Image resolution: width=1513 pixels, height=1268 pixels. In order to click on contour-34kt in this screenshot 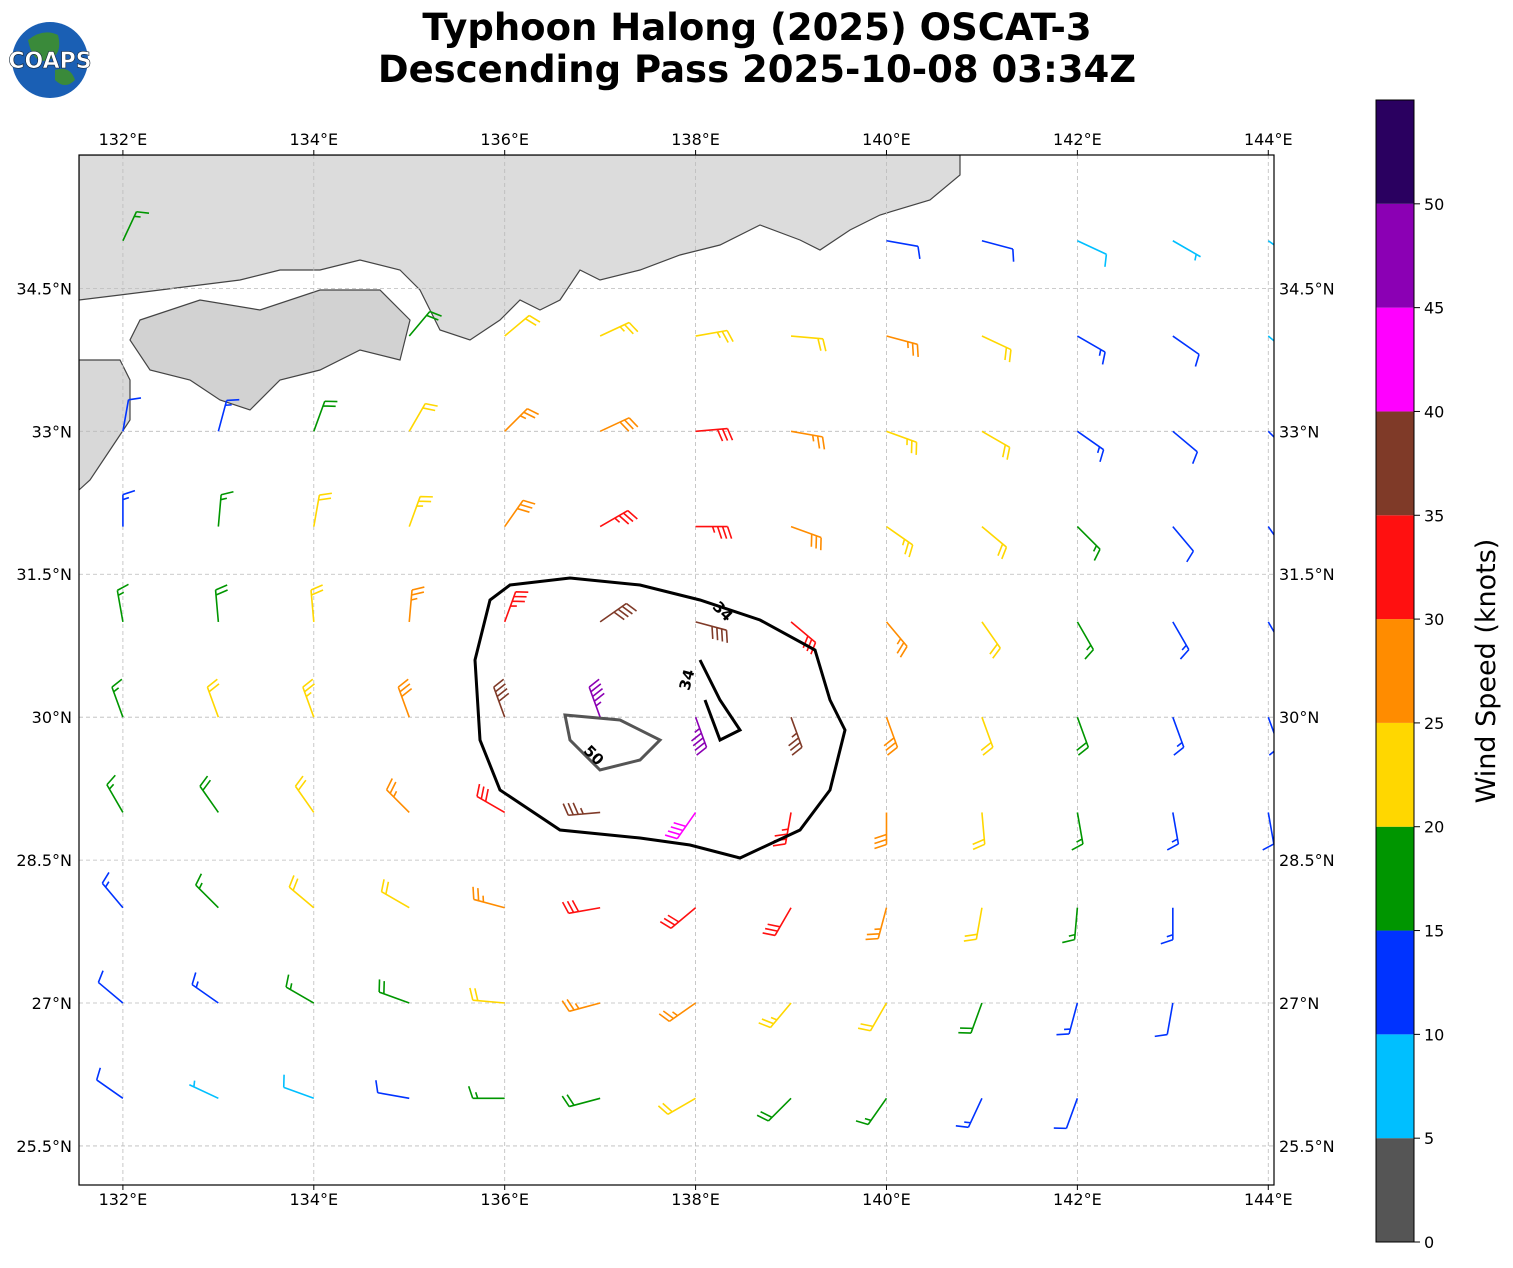, I will do `click(720, 701)`.